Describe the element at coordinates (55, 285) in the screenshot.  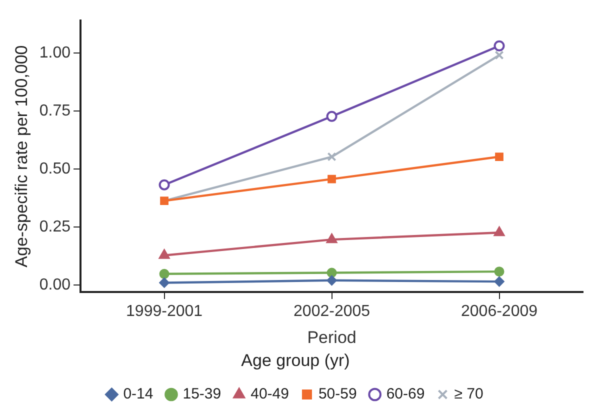
I see `y-tick-label: 0.00` at that location.